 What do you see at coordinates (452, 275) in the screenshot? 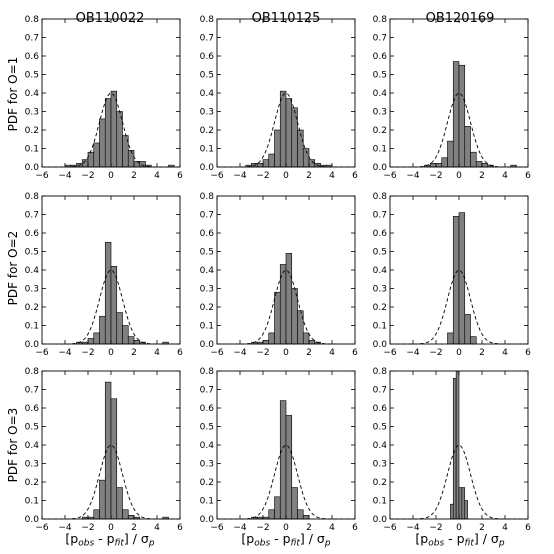
I see `panel-r1-c2: 0.0 0.1 0.2 0.3 0.4 0.5 0.6 0.7 0.8 −6 −4 −2 0 2 4 6` at bounding box center [452, 275].